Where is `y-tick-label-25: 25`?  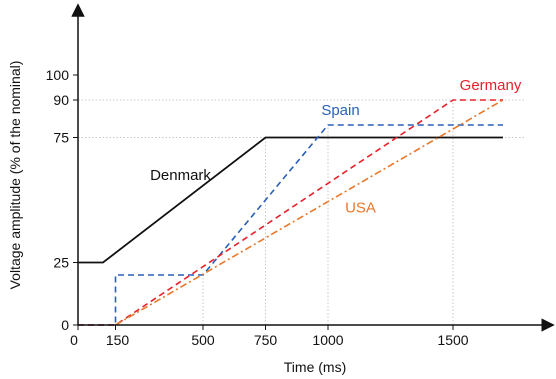
y-tick-label-25: 25 is located at coordinates (61, 263).